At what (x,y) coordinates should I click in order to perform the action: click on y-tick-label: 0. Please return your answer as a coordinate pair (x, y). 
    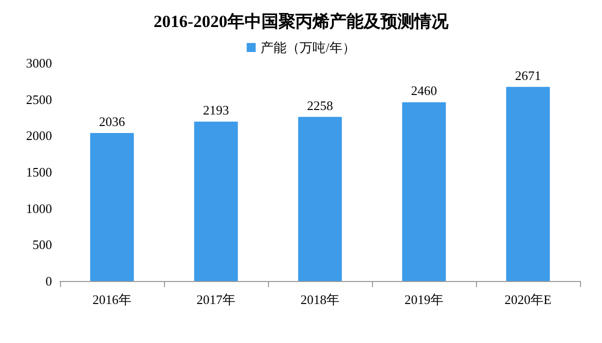
    Looking at the image, I should click on (49, 281).